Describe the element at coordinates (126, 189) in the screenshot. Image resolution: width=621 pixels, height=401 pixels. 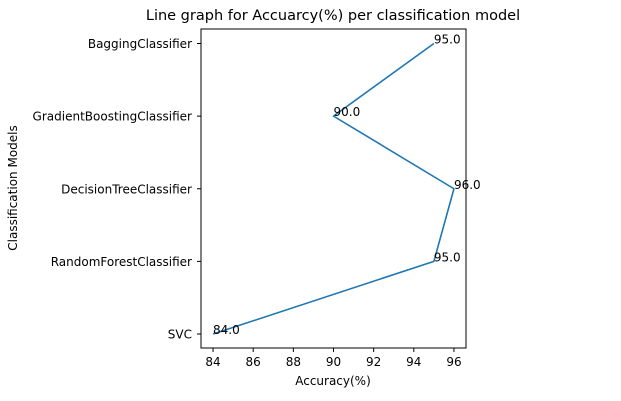
I see `y-tick-label: DecisionTreeClassifier` at that location.